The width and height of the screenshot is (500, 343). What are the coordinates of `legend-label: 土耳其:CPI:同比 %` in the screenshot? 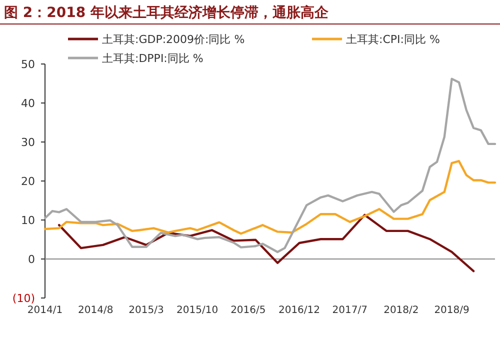 It's located at (393, 39).